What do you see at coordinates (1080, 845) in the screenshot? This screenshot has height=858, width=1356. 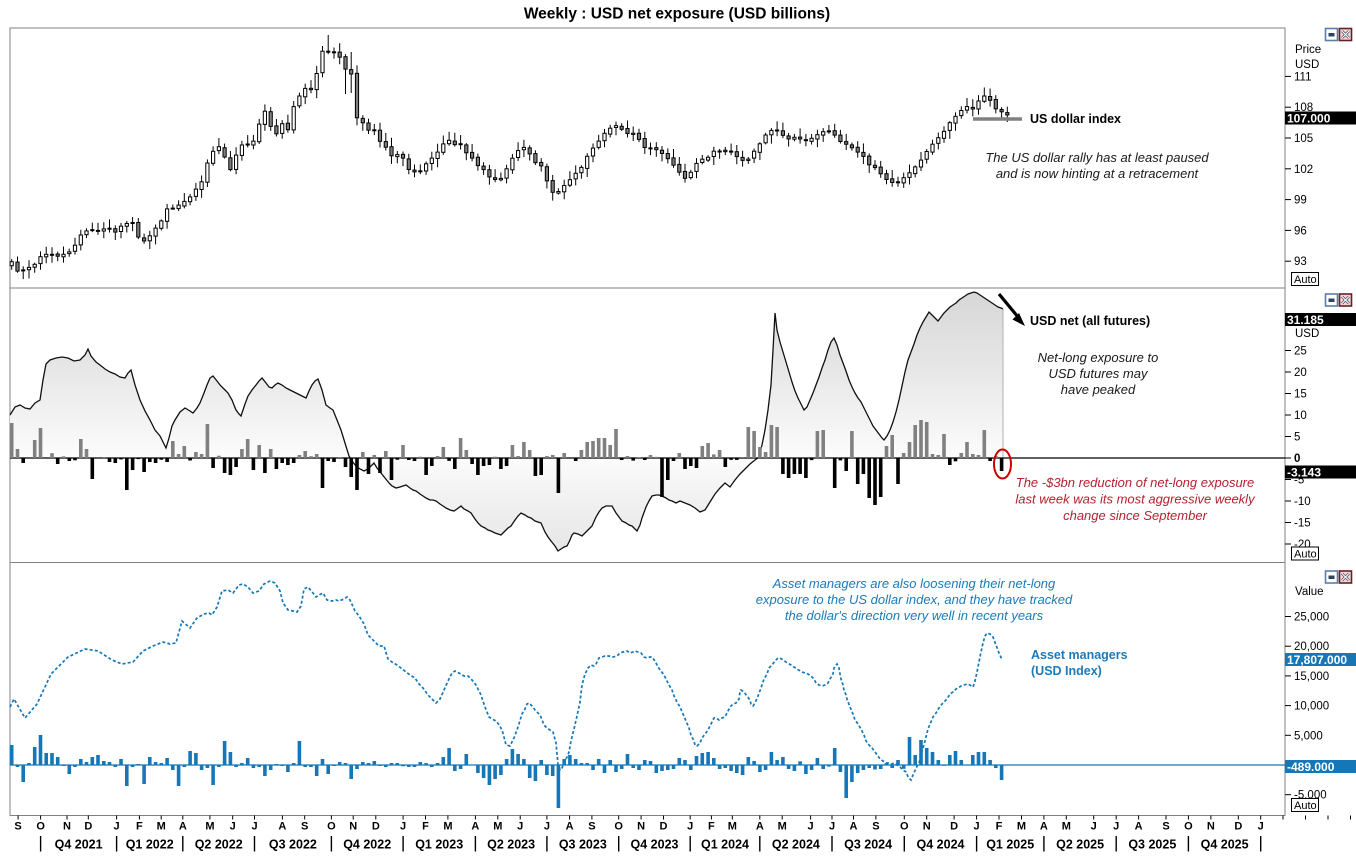 I see `svg-text: Q2 2025` at bounding box center [1080, 845].